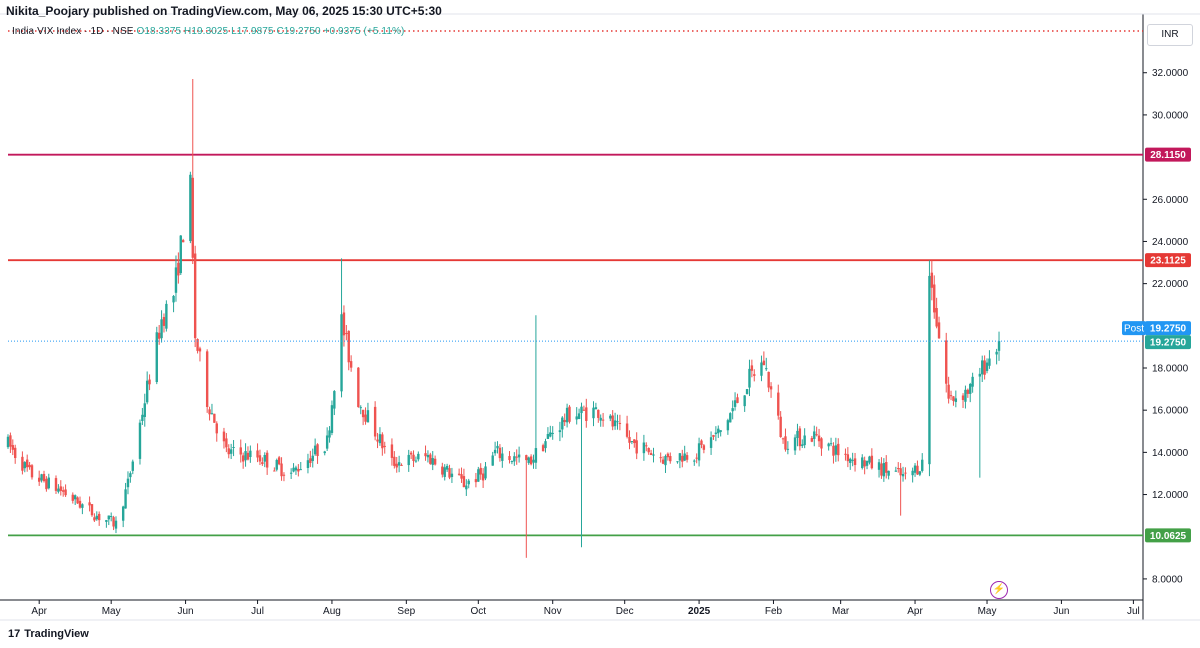  I want to click on x-tick-label: 2025, so click(699, 611).